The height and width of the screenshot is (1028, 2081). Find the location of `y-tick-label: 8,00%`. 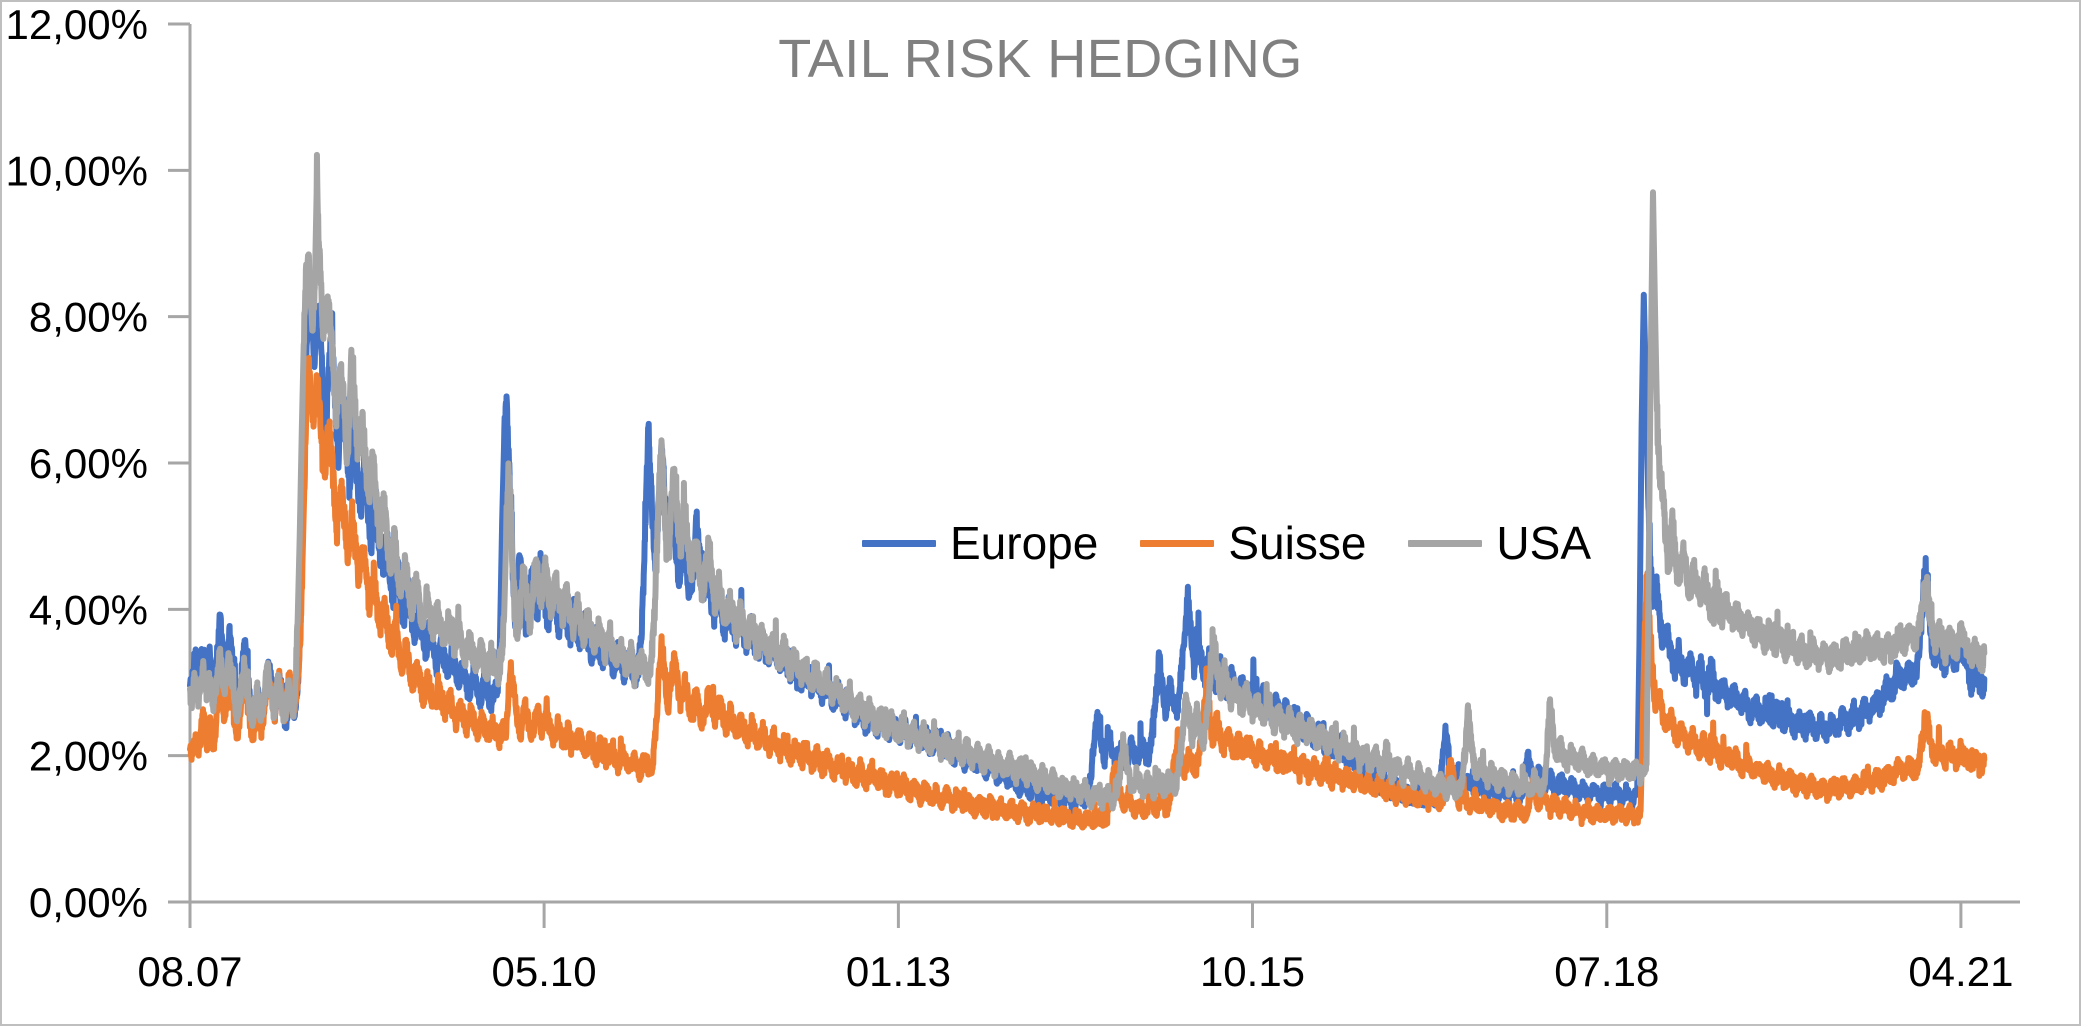

y-tick-label: 8,00% is located at coordinates (88, 317).